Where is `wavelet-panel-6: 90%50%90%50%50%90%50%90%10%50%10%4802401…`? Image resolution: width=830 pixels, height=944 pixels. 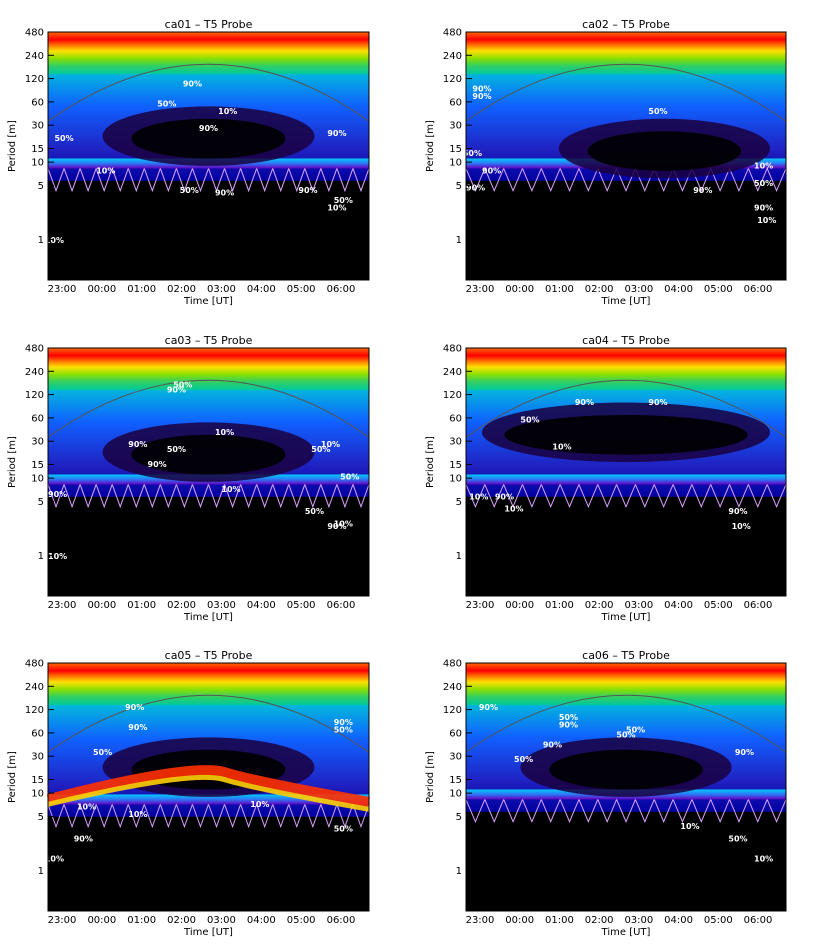 wavelet-panel-6: 90%50%90%50%50%90%50%90%10%50%10%4802401… is located at coordinates (606, 793).